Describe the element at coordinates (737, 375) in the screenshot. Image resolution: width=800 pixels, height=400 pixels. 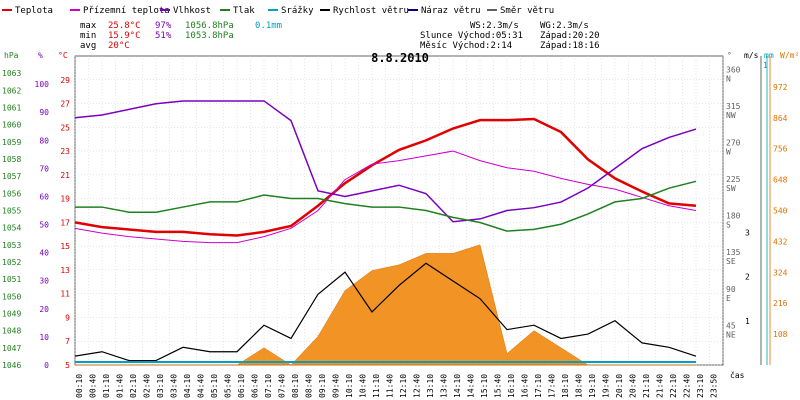
I see `unit-time: čas` at that location.